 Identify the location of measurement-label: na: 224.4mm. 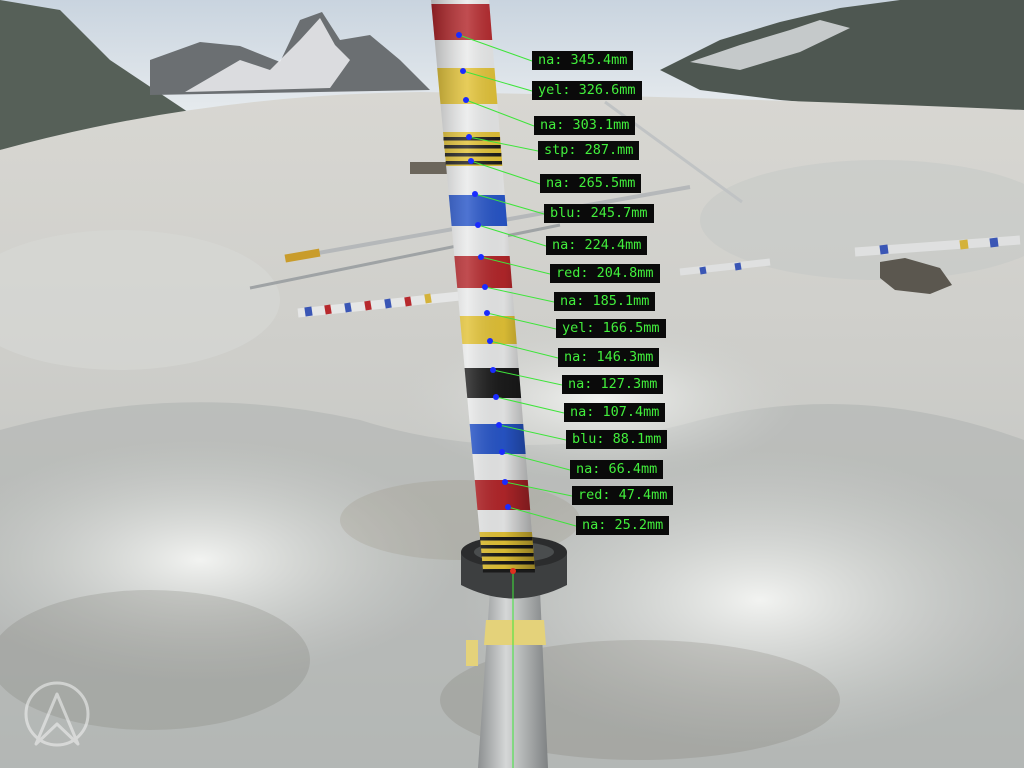
(597, 245).